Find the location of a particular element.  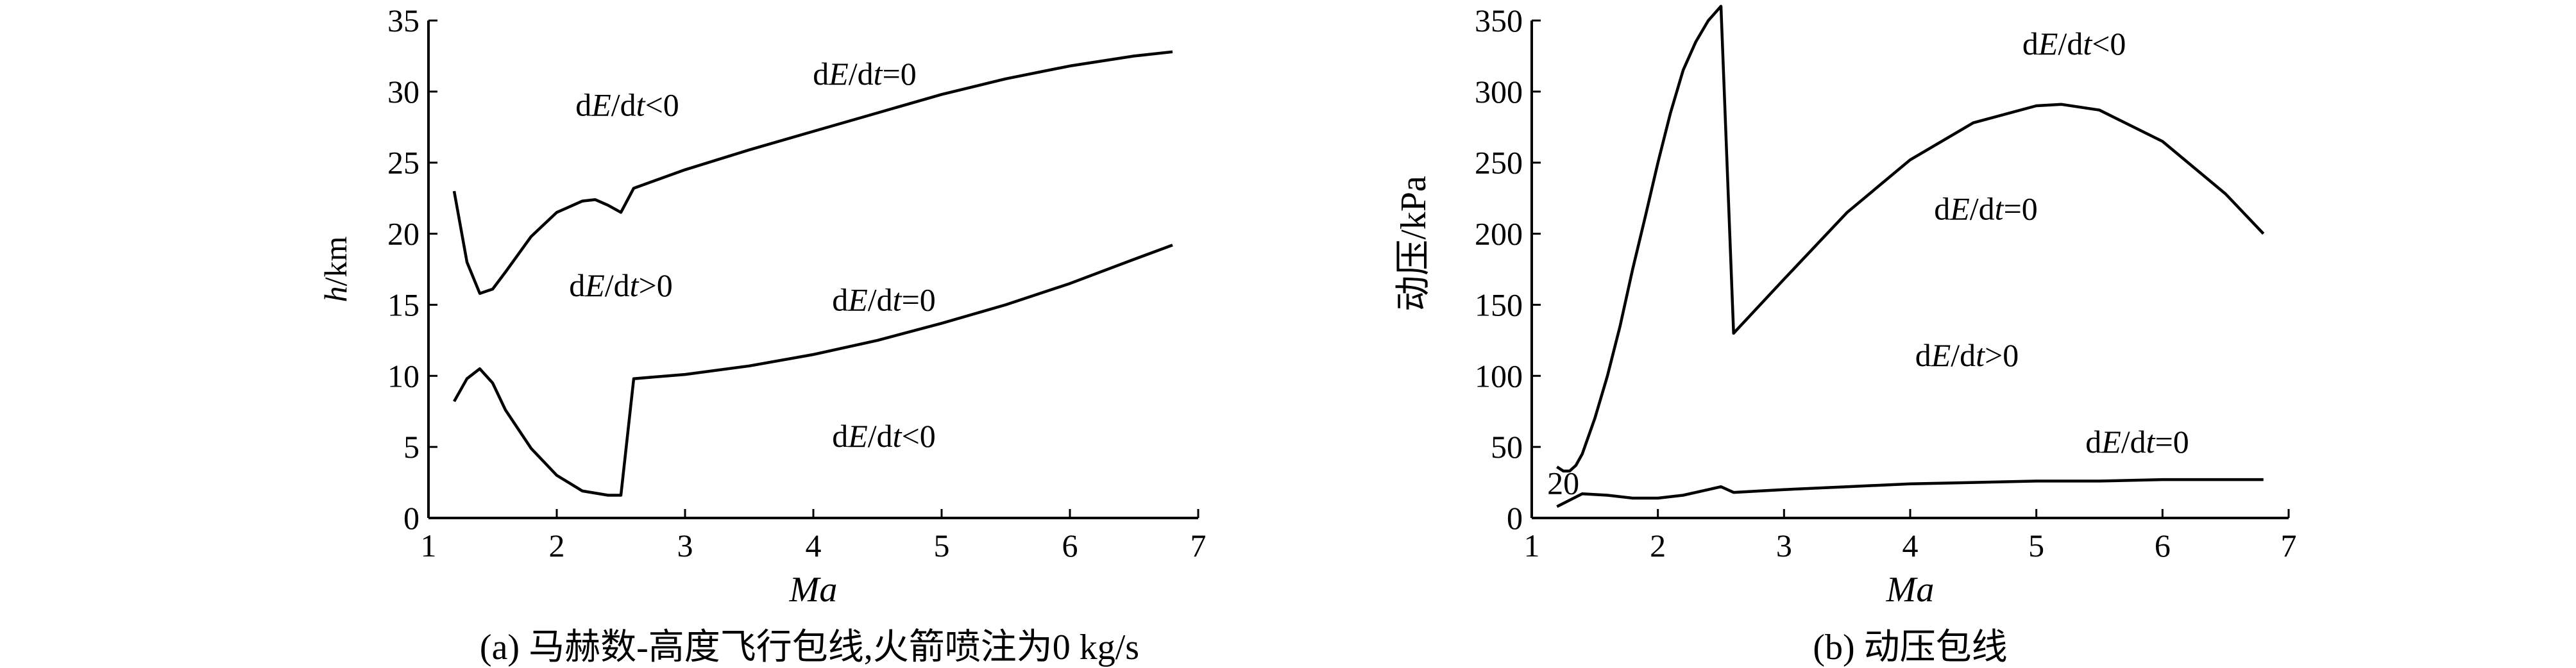

panel-b-region-annotation: 20 is located at coordinates (1563, 483).